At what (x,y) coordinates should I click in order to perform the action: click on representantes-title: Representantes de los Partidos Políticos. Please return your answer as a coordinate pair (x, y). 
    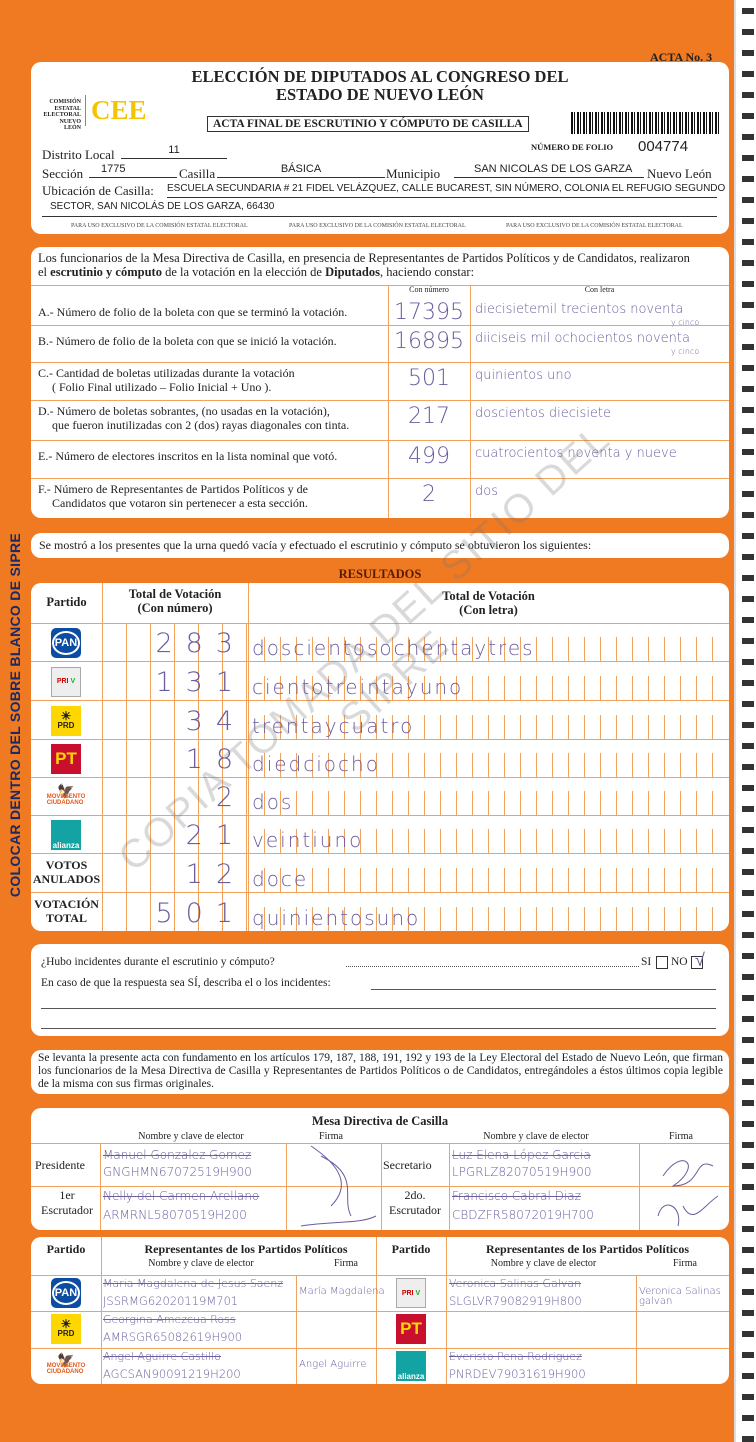
    Looking at the image, I should click on (587, 1249).